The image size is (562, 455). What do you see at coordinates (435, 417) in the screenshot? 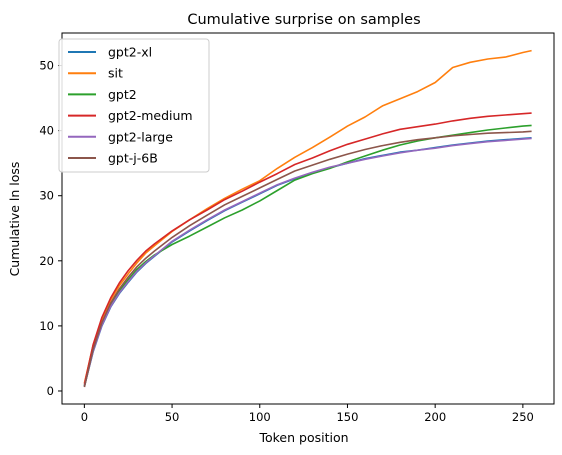
I see `x-tick-label: 200` at bounding box center [435, 417].